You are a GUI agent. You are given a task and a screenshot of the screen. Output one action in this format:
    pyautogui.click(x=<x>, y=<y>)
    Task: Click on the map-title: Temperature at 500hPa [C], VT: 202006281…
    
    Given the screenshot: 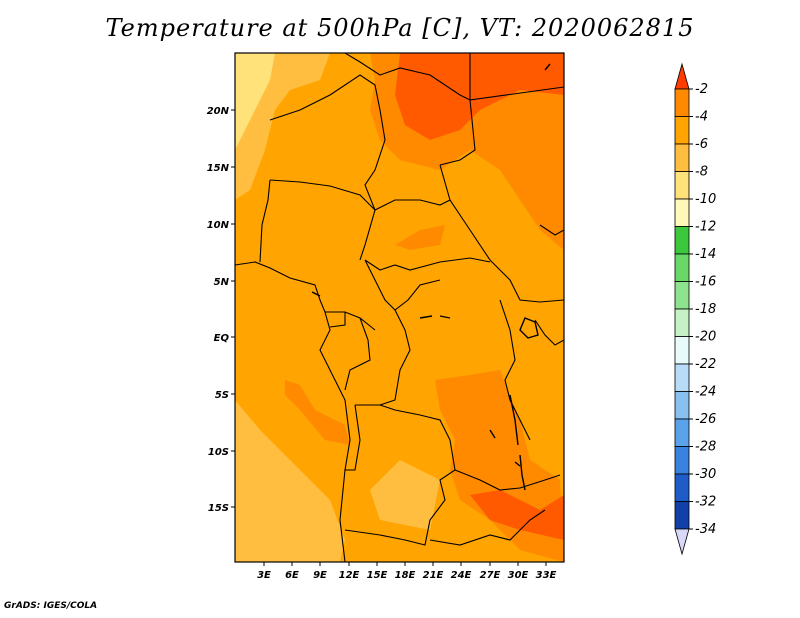 What is the action you would take?
    pyautogui.click(x=400, y=28)
    